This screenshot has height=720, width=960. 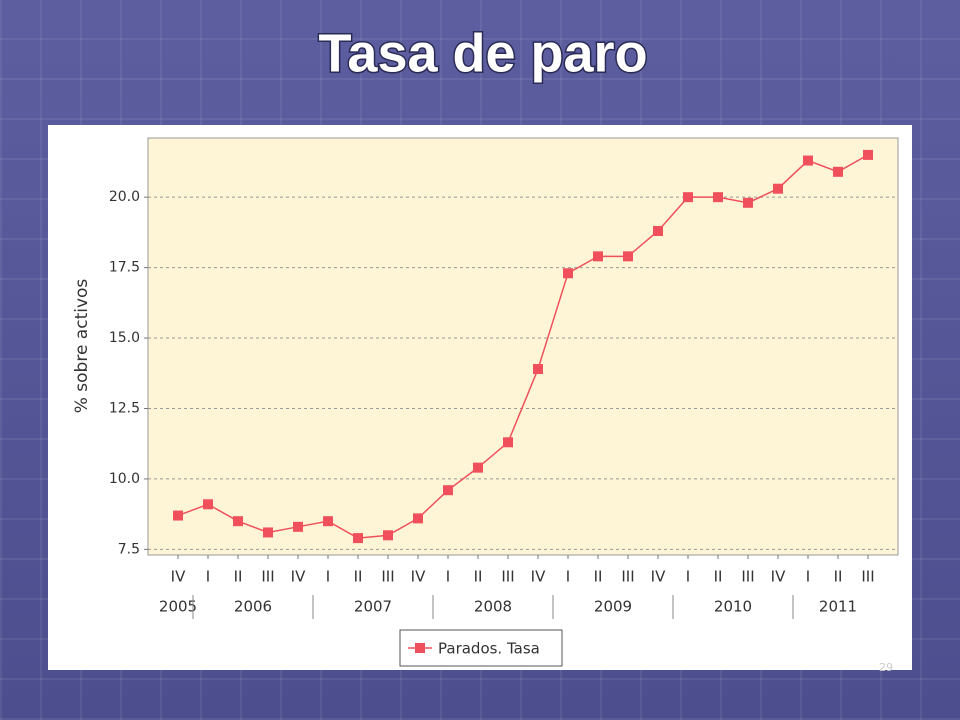 I want to click on year-label: 2010, so click(x=733, y=607).